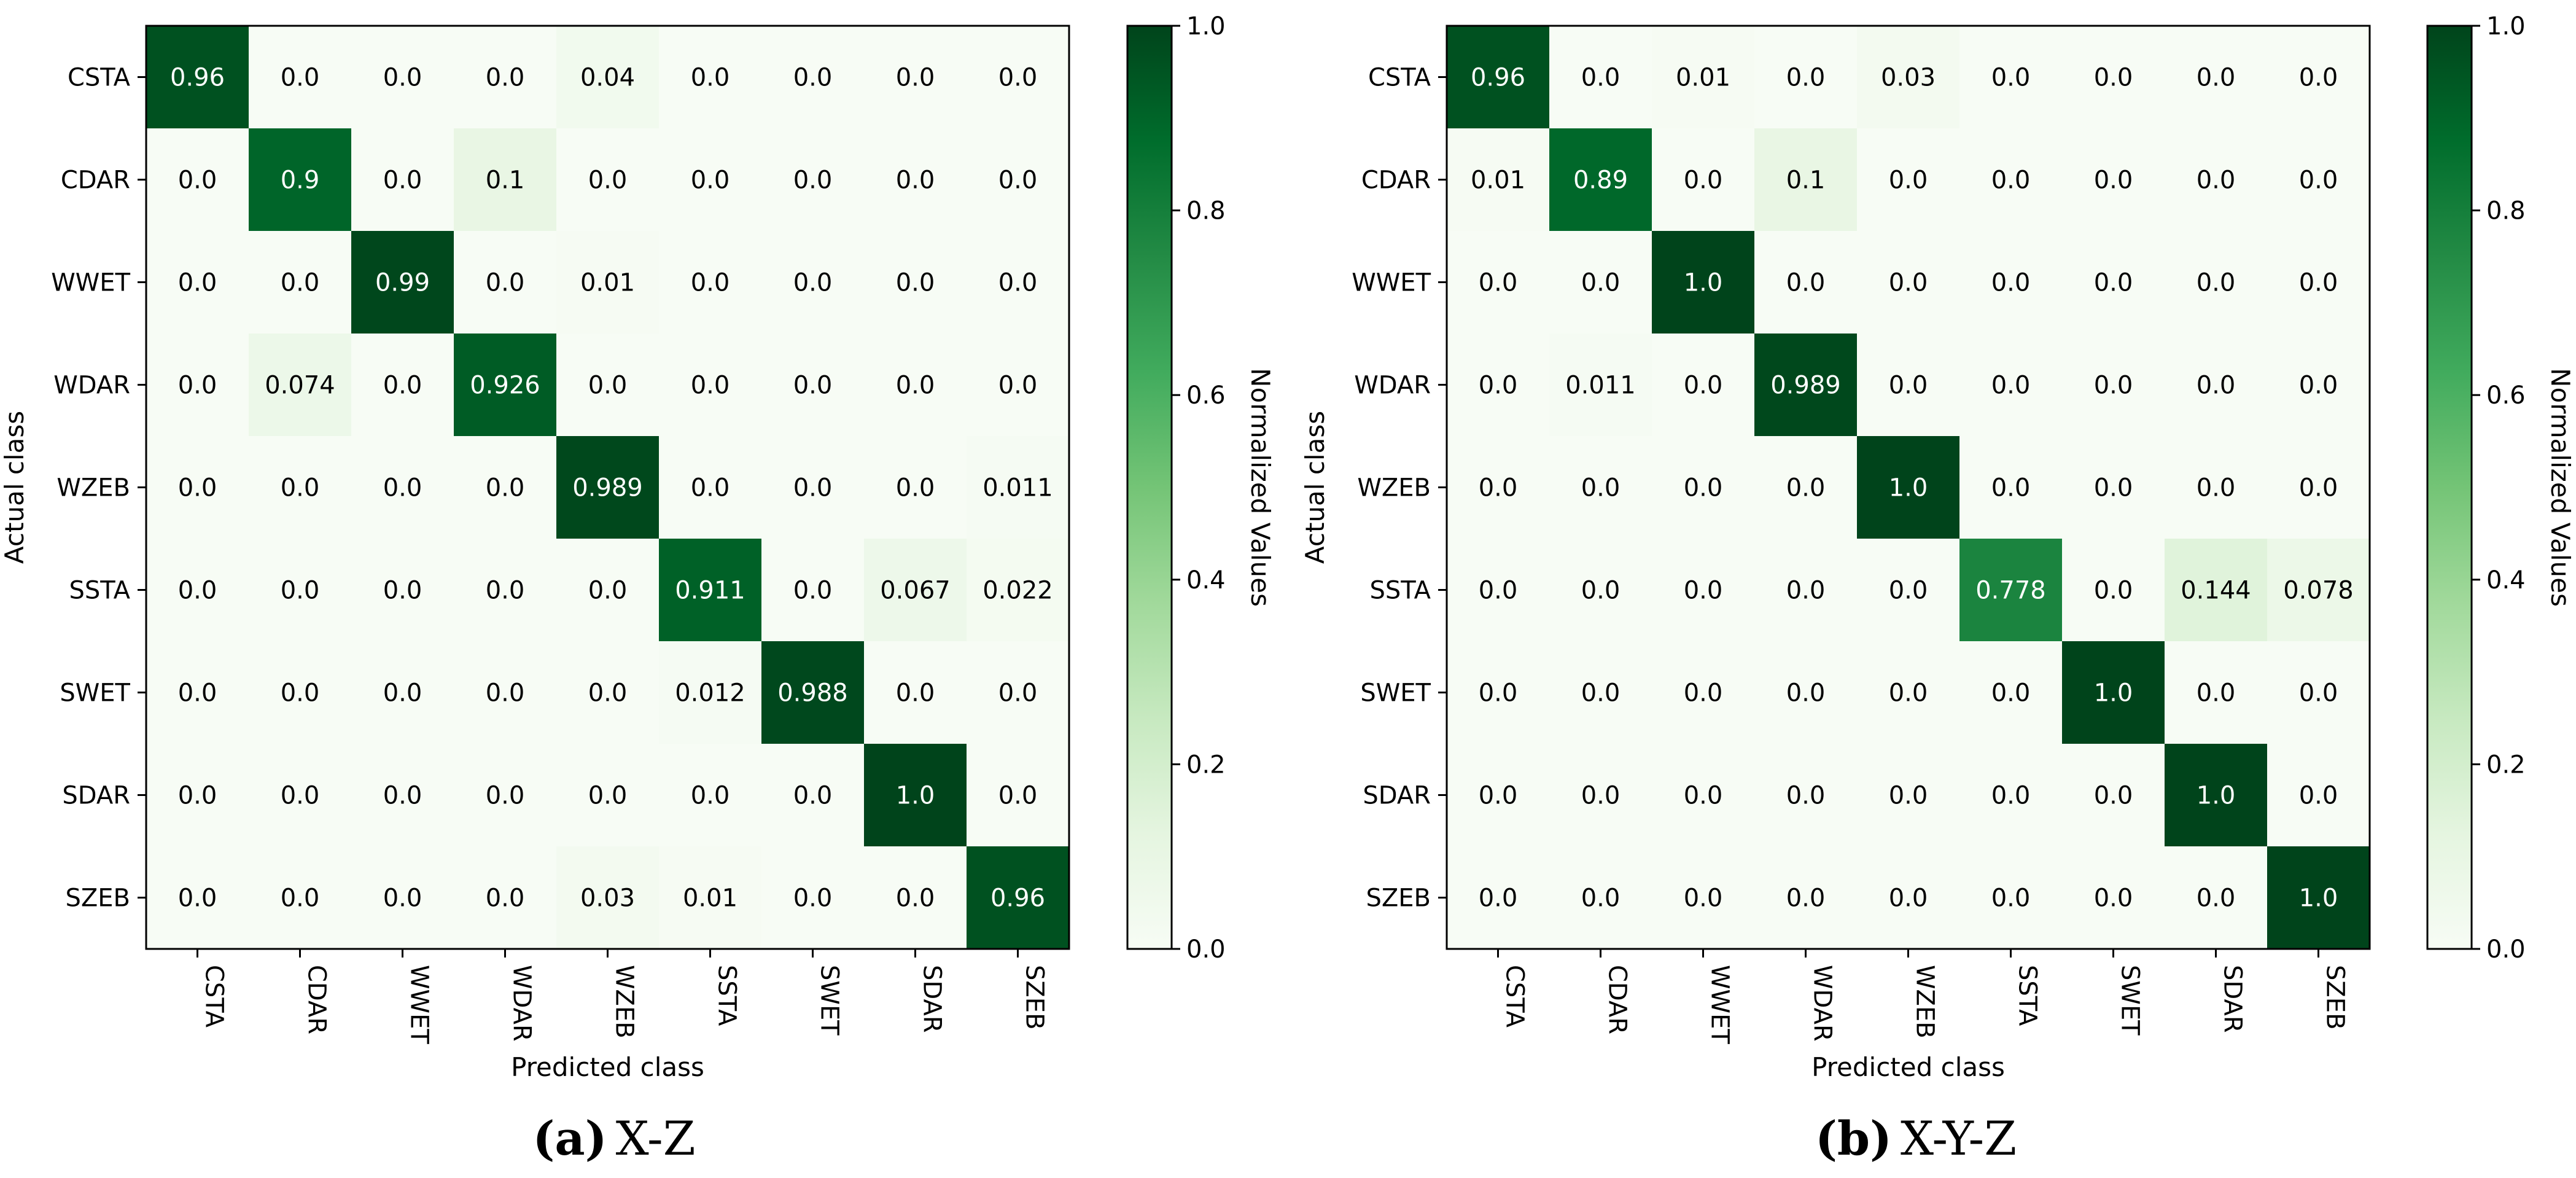 The image size is (2576, 1178). I want to click on caption-text-b: X-Y-Z, so click(1959, 1138).